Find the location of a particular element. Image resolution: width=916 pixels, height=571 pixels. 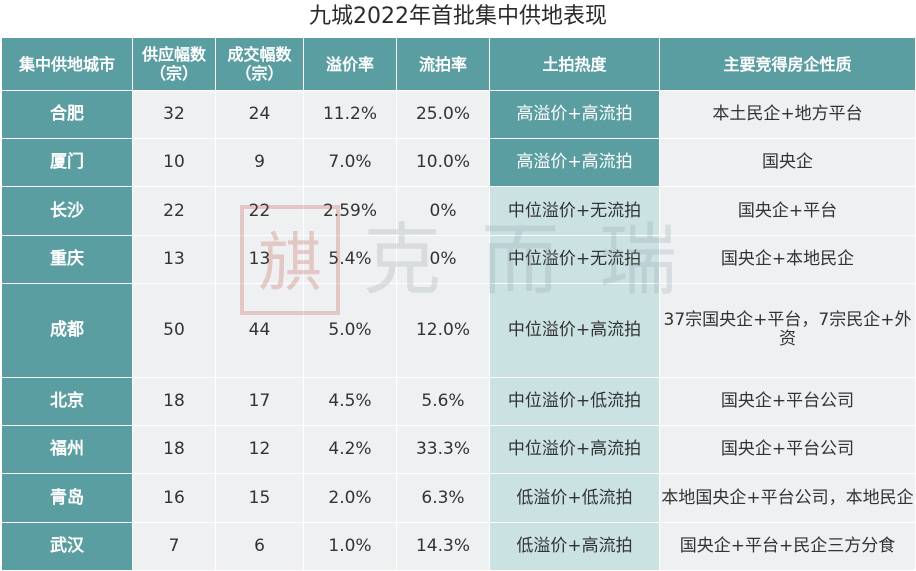

table-title: 九城2022年首批集中供地表现 is located at coordinates (458, 16).